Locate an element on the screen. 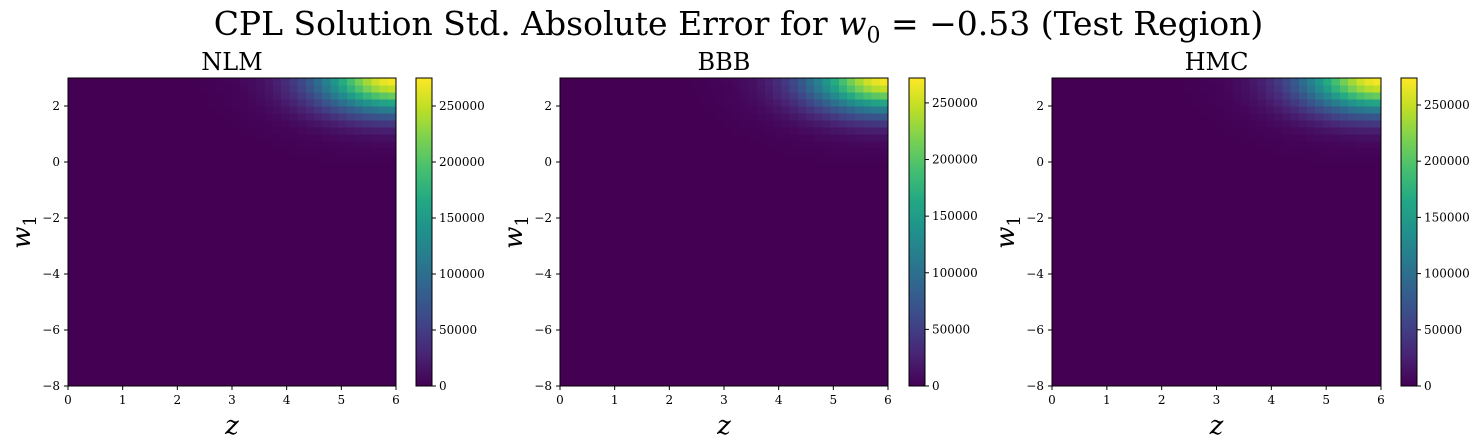 The image size is (1477, 448). figure-title-prefix: CPL Solution Std. Absolute Error for is located at coordinates (526, 23).